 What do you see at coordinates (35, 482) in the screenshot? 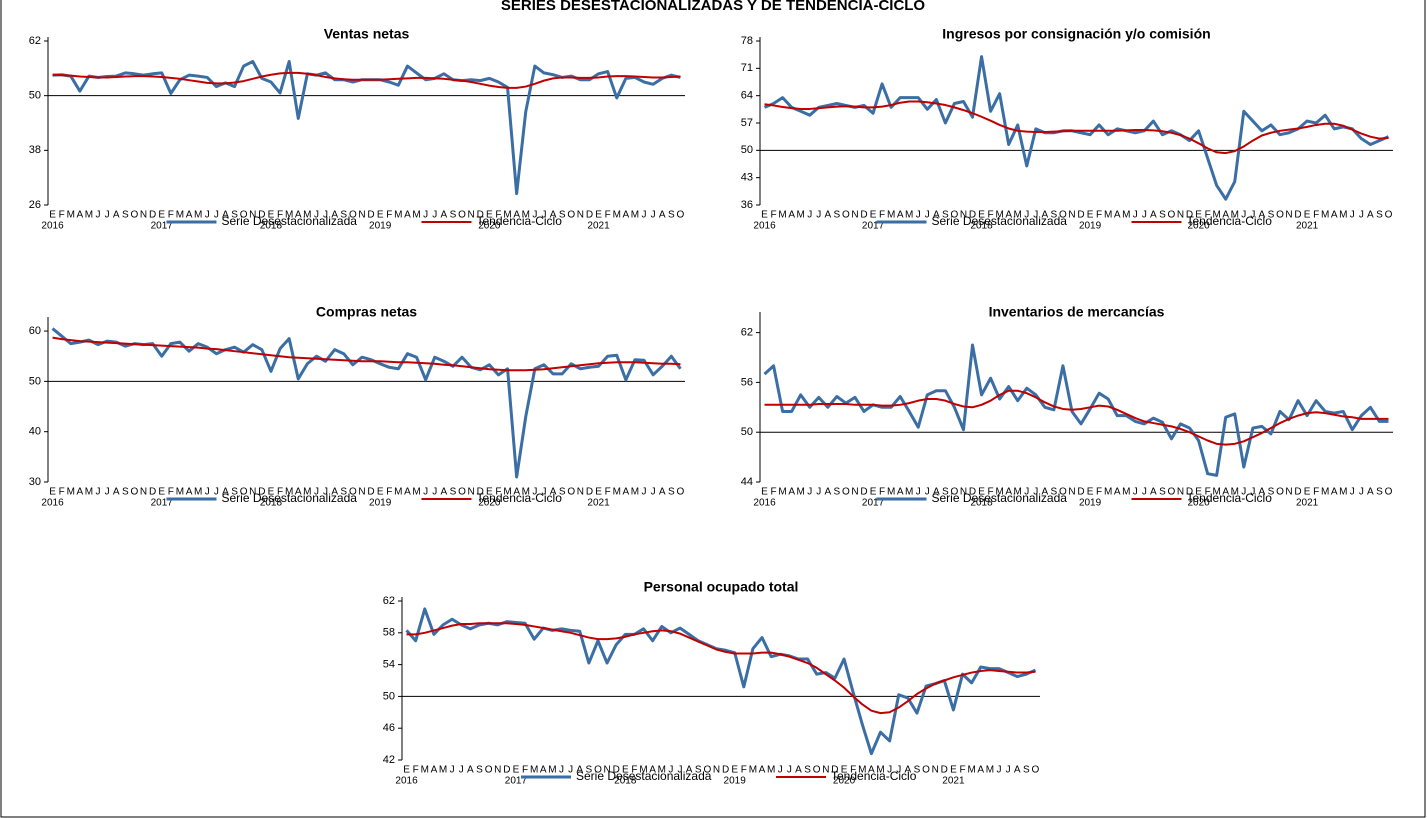
I see `y-tick-label: 30` at bounding box center [35, 482].